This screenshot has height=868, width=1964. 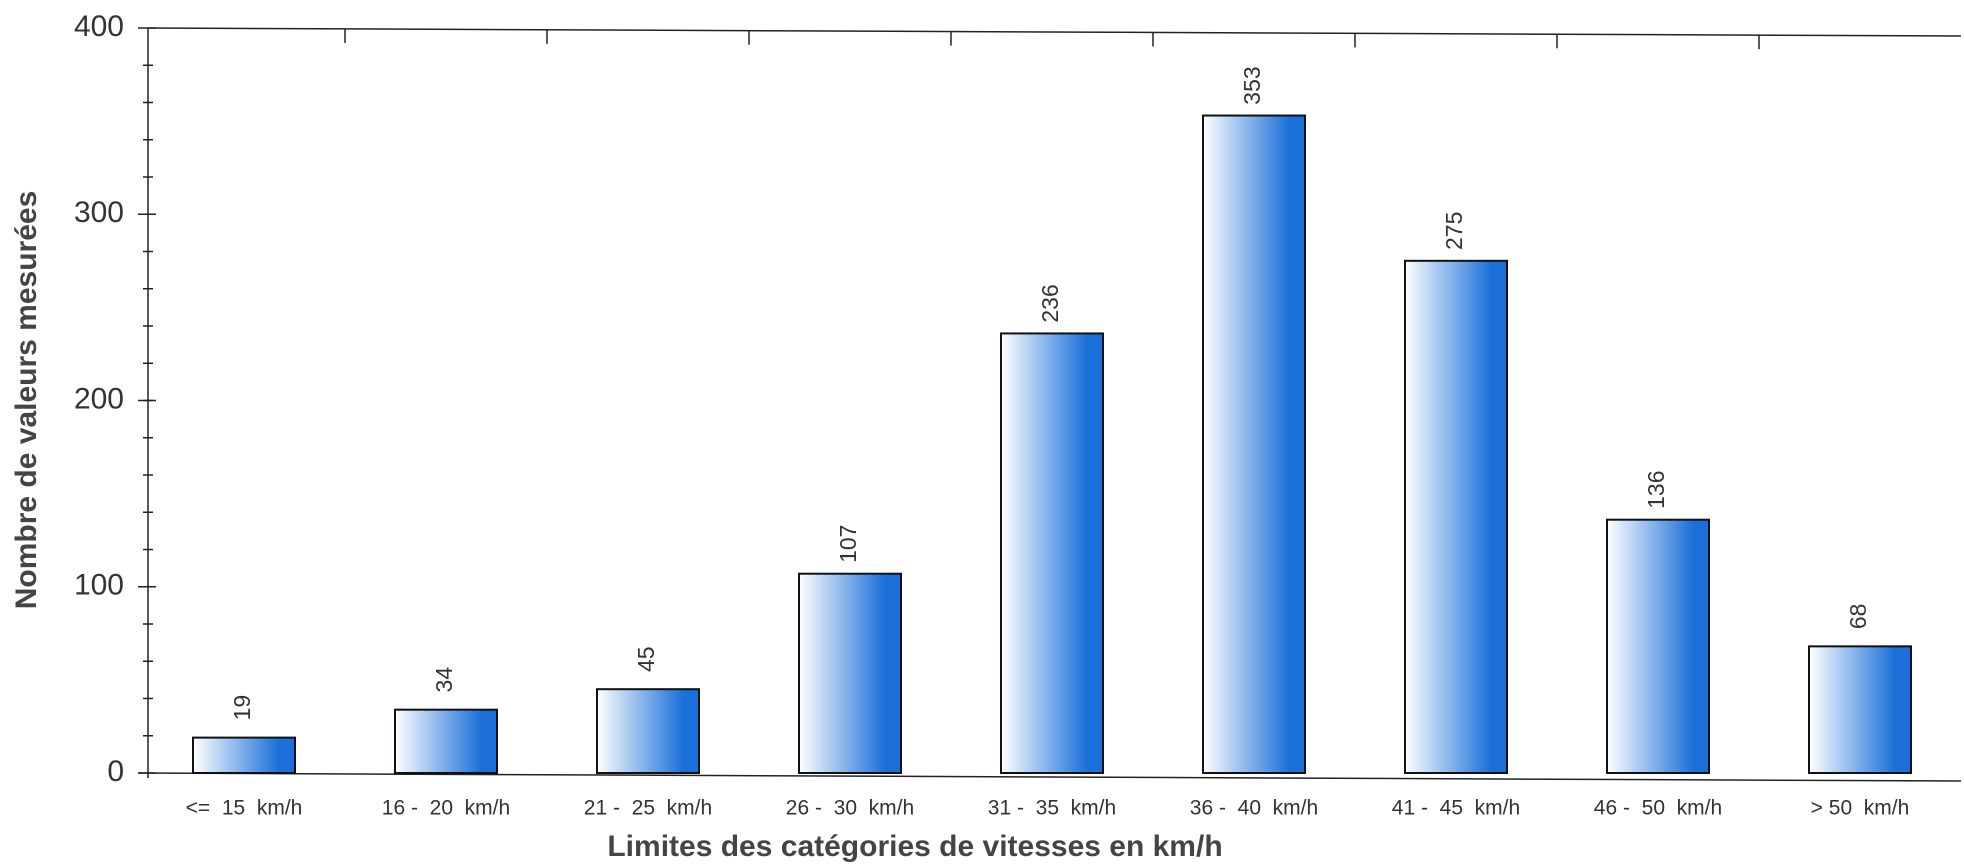 I want to click on y-tick-label: 200, so click(x=99, y=398).